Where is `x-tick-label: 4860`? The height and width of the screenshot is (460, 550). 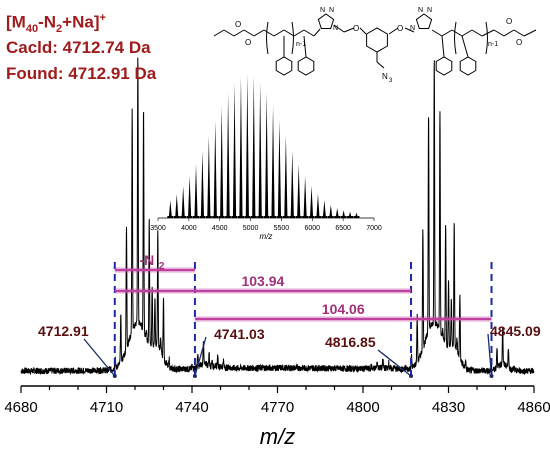 x-tick-label: 4860 is located at coordinates (533, 407).